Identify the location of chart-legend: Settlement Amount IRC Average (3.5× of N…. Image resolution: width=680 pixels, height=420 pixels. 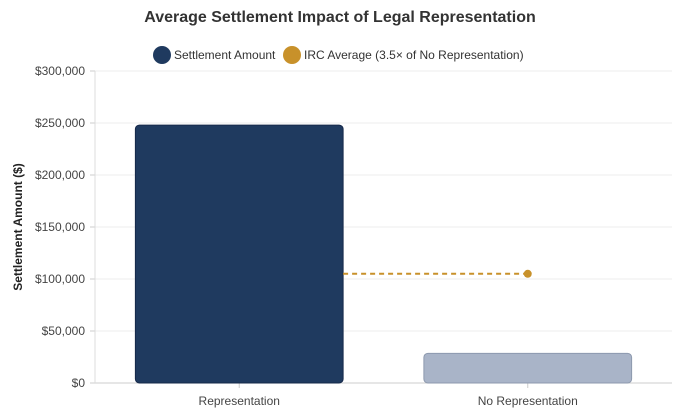
(338, 55).